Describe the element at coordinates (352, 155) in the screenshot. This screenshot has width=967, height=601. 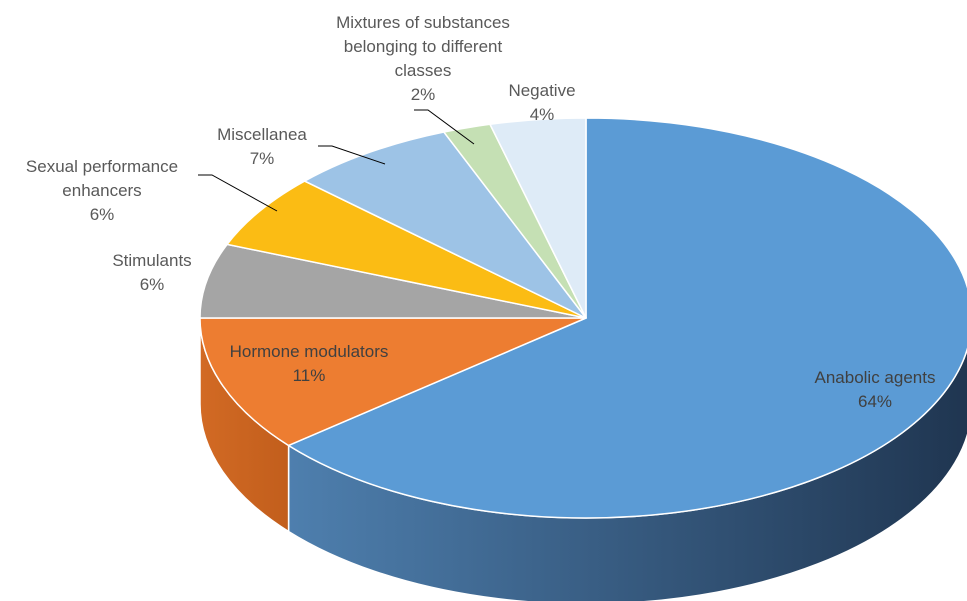
I see `leader-line-miscellanea` at that location.